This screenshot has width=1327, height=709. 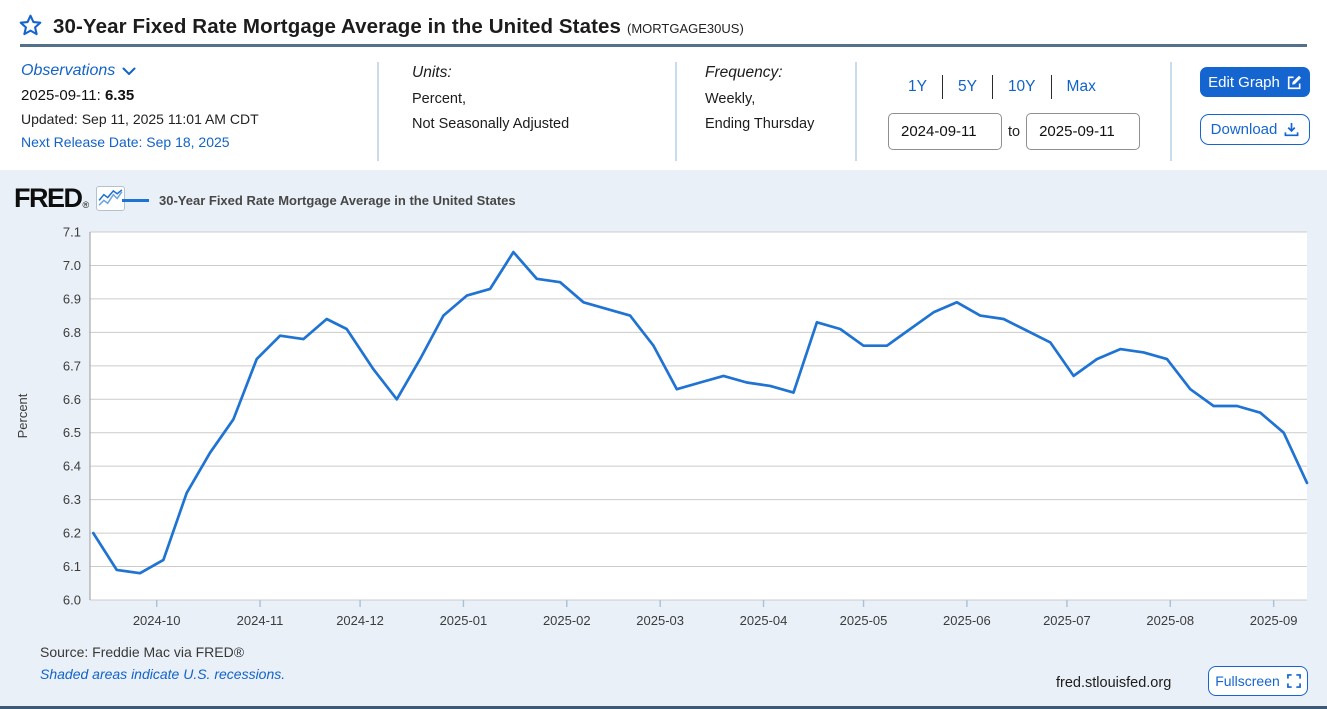 What do you see at coordinates (360, 620) in the screenshot?
I see `svg-text: 2024-12` at bounding box center [360, 620].